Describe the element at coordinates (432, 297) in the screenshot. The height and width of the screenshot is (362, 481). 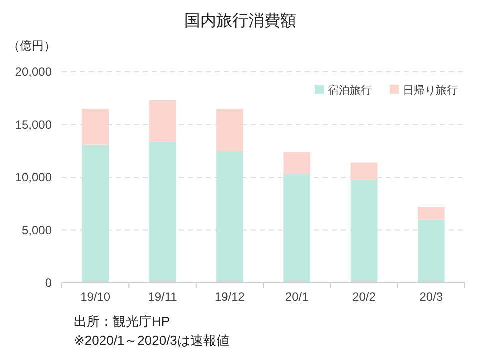
I see `x-tick-label: 20/3` at that location.